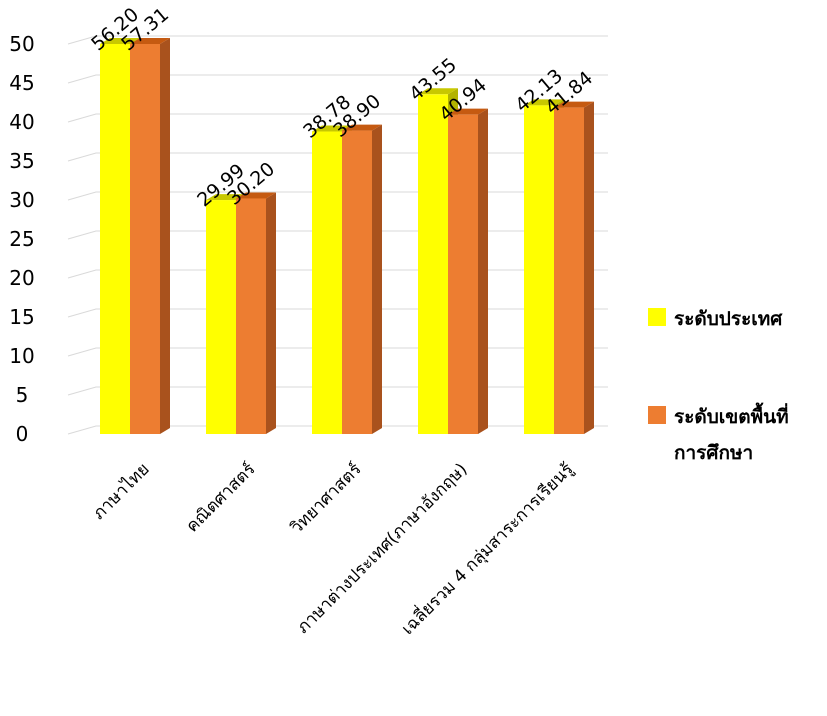 The width and height of the screenshot is (827, 716). I want to click on y-tick-label: 50, so click(21, 44).